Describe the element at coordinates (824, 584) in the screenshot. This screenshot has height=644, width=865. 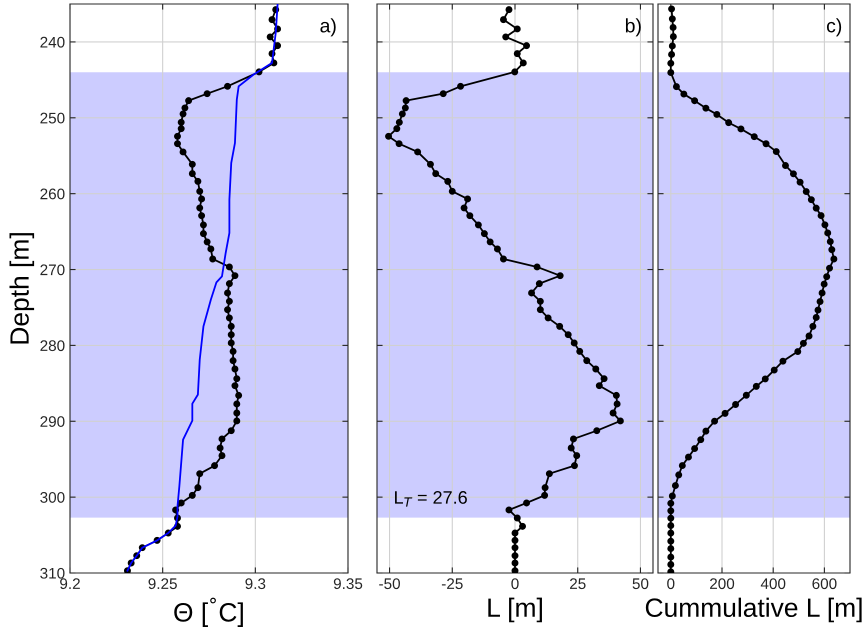
I see `x-tick-label: 600` at that location.